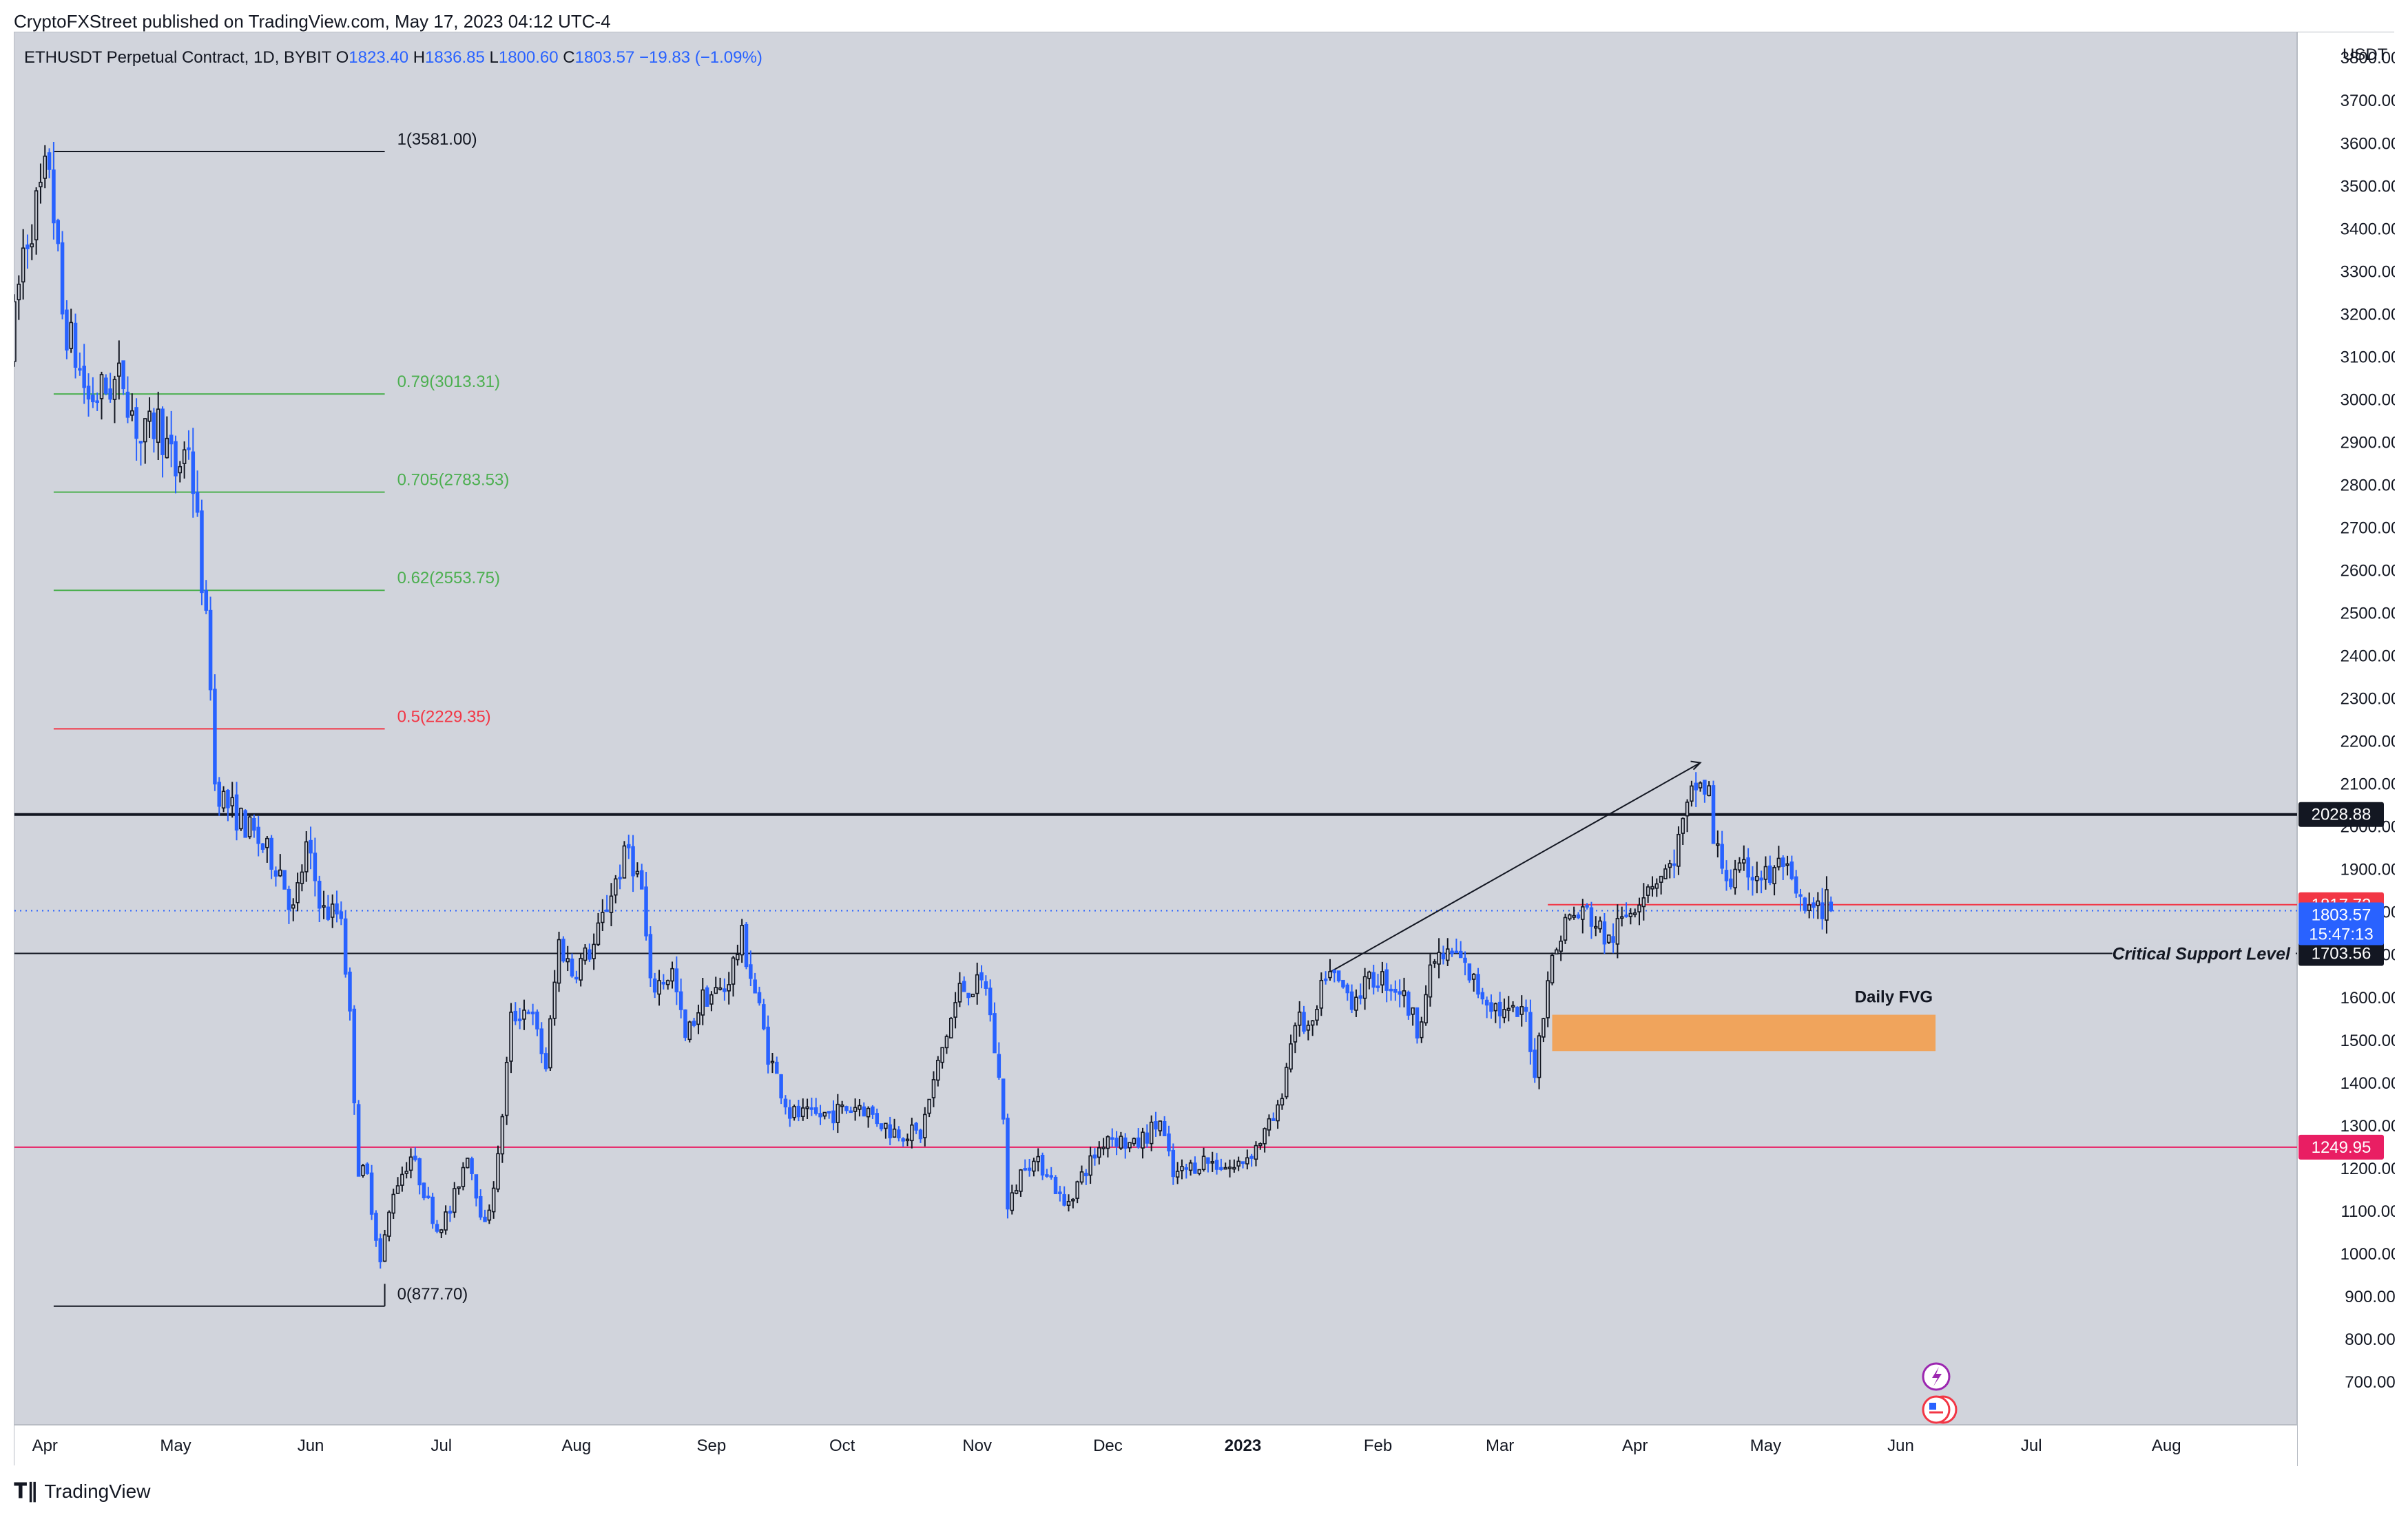 The width and height of the screenshot is (2408, 1515). What do you see at coordinates (2341, 915) in the screenshot?
I see `current-price-tag: 1803.57` at bounding box center [2341, 915].